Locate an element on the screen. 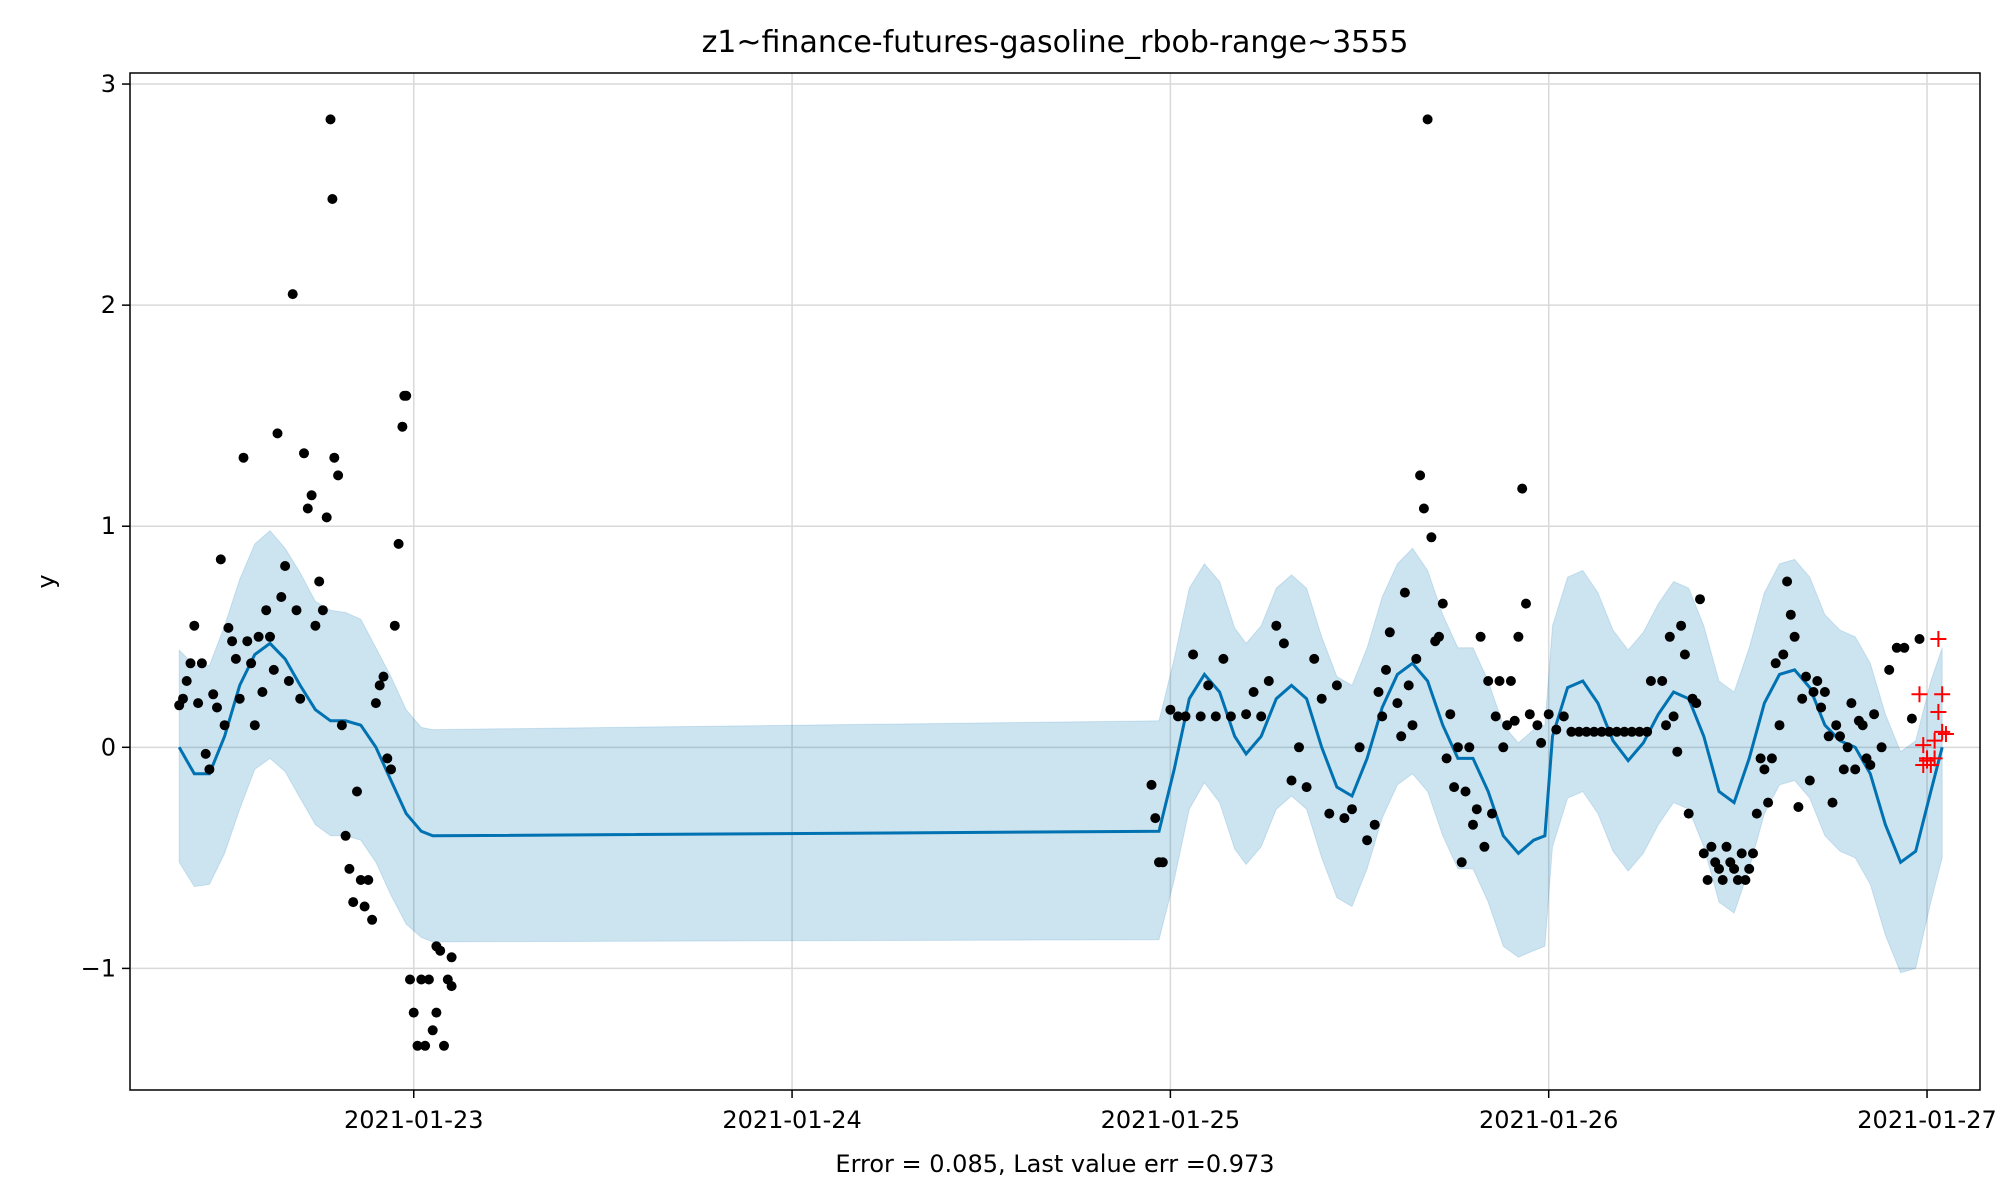  y-axis-label: y is located at coordinates (46, 581).